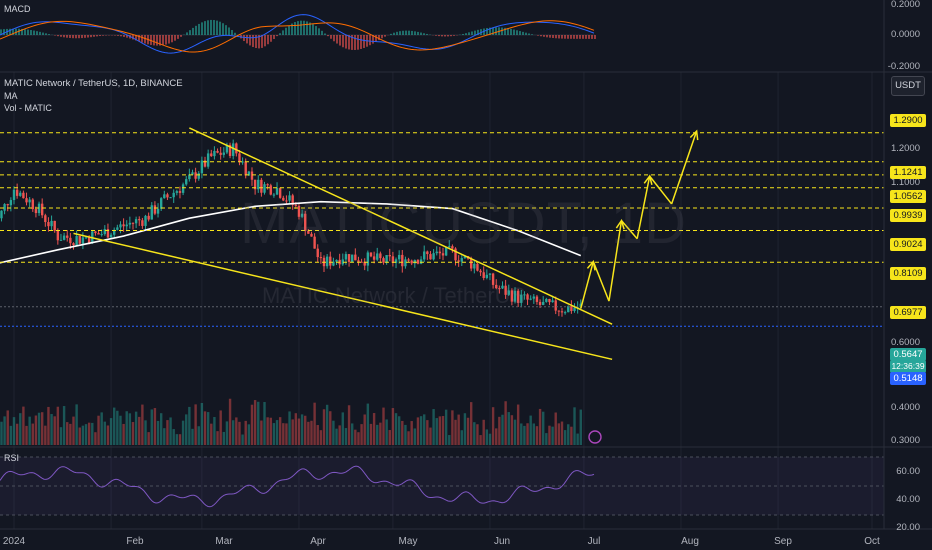 Image resolution: width=932 pixels, height=550 pixels. I want to click on ma-indicator-label: MA, so click(11, 96).